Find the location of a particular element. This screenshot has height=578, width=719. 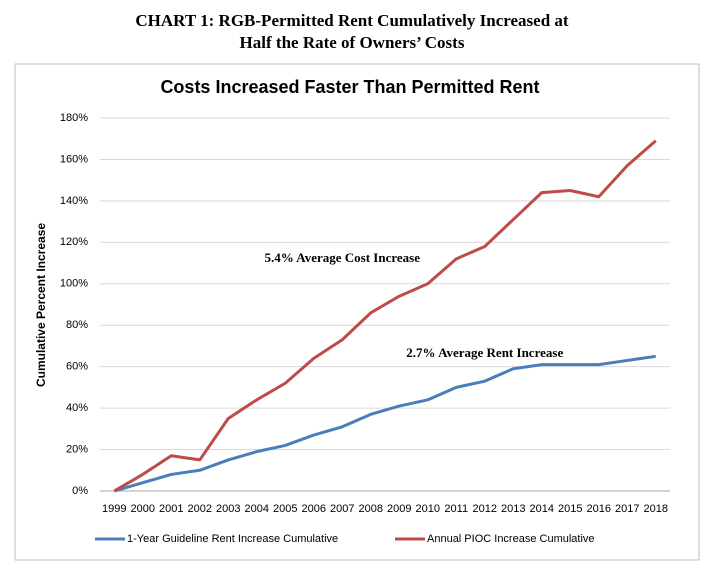

x-tick-label: 2004 is located at coordinates (257, 509).